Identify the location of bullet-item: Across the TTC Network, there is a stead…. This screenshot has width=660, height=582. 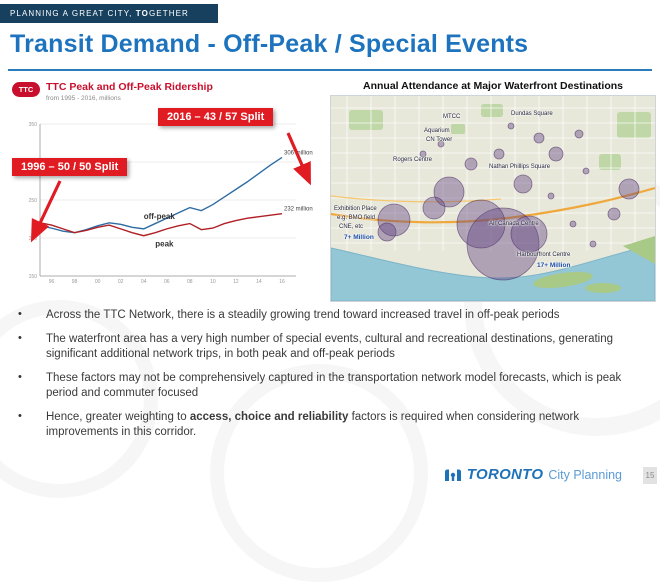
(330, 315).